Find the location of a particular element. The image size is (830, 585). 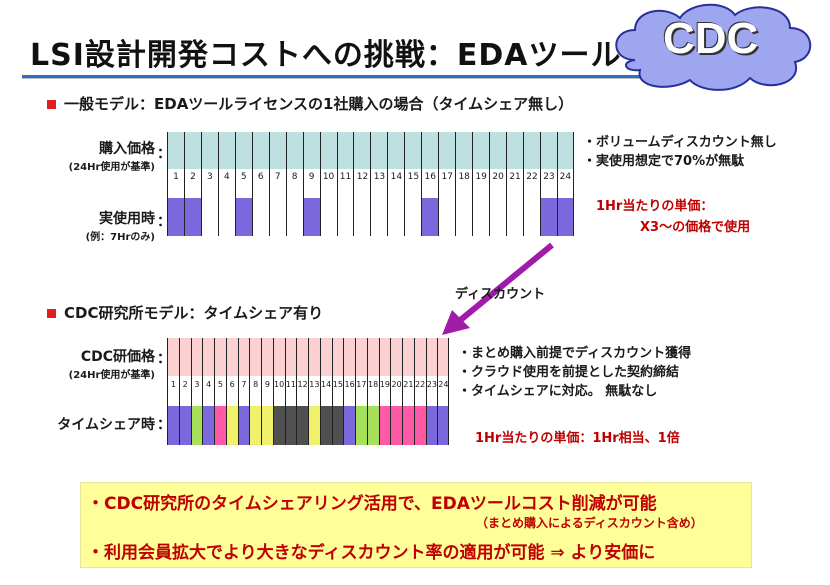

s1-actual-use-sub: (例：7Hrのみ) is located at coordinates (120, 237).